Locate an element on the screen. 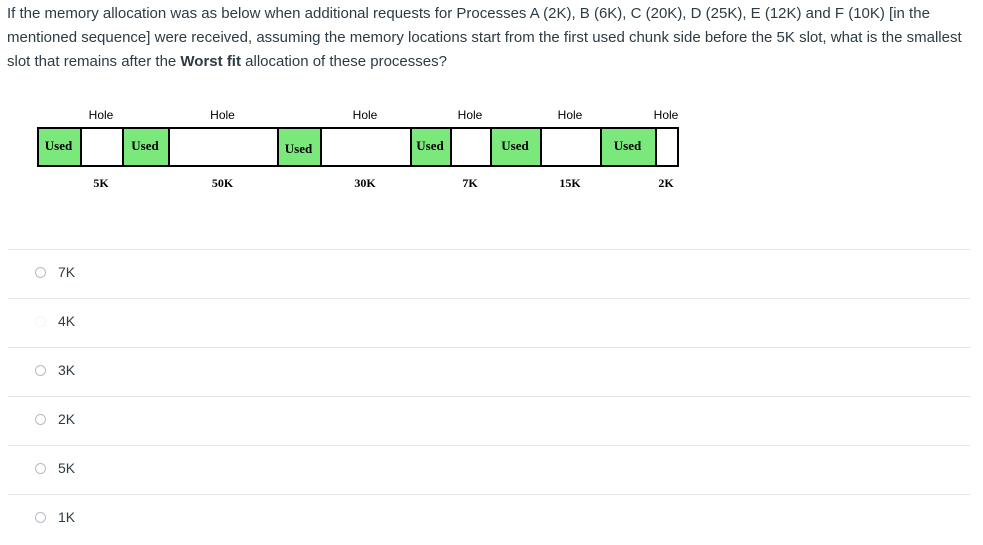  question-text: allocation of these processes? is located at coordinates (346, 61).